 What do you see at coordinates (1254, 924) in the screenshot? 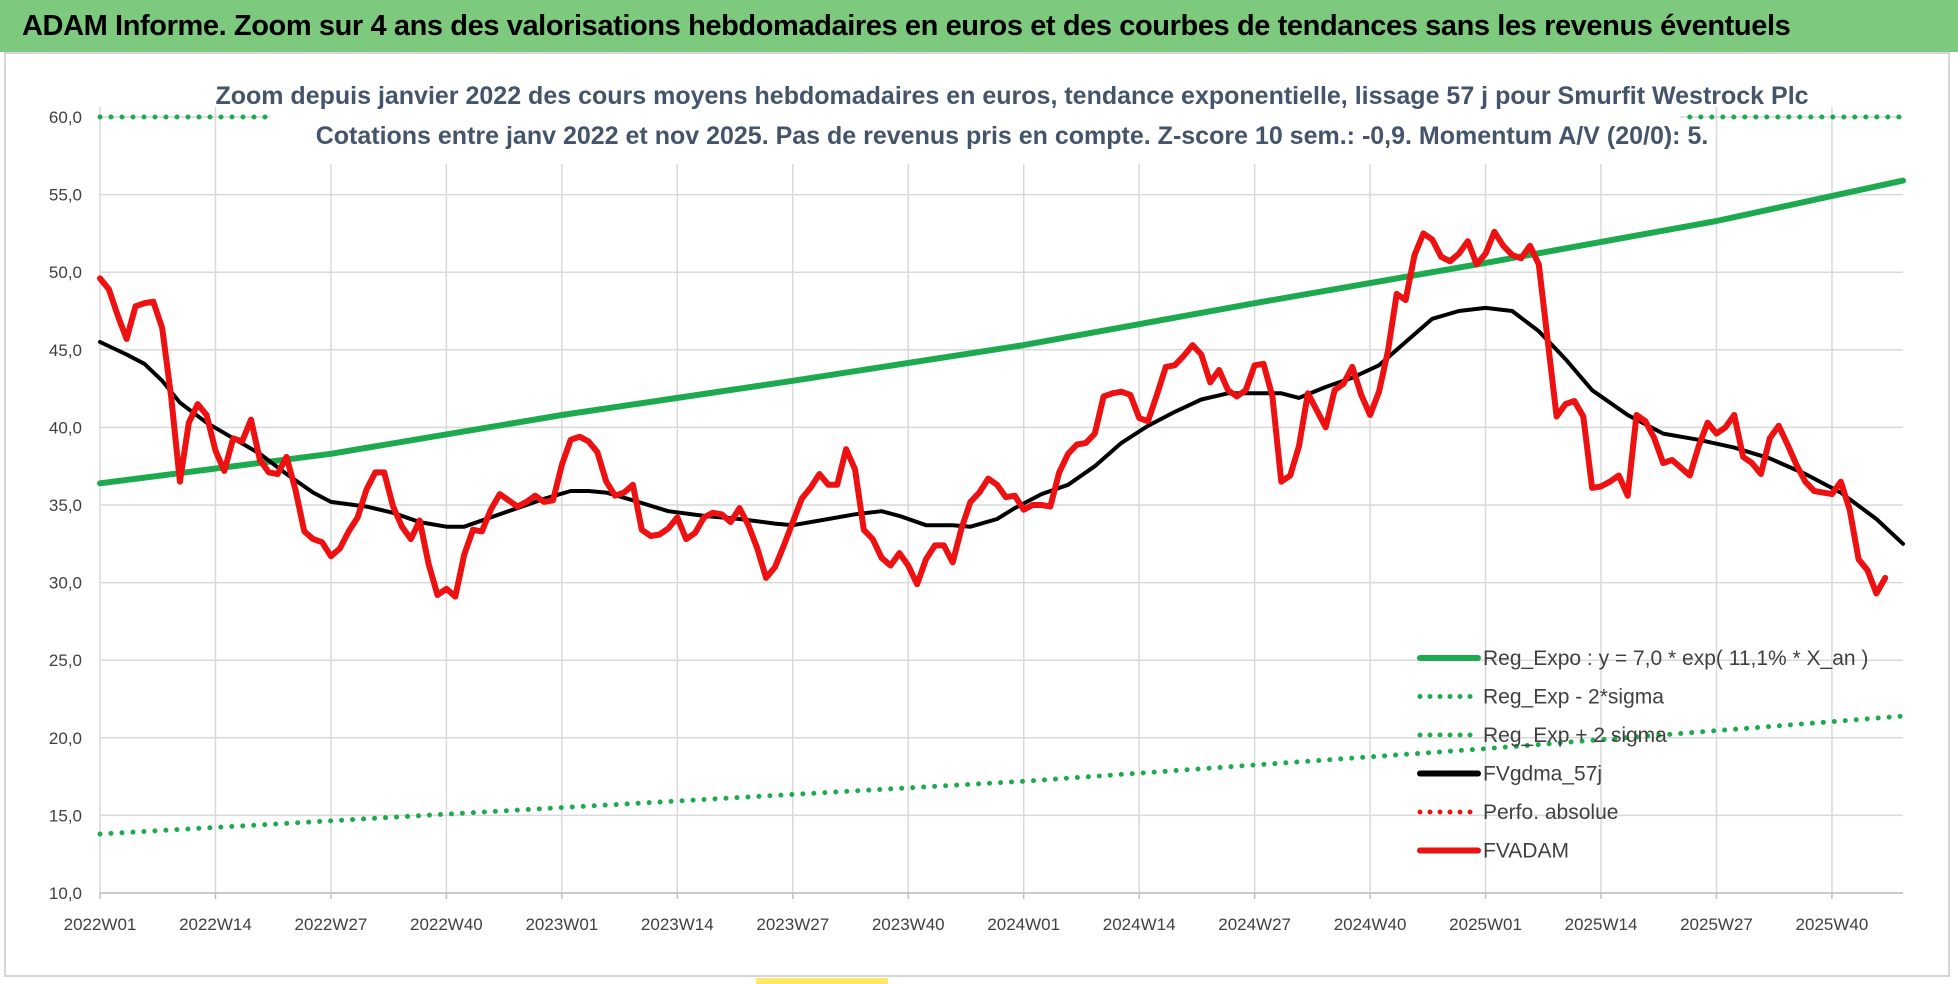
I see `x-tick-label: 2024W27` at bounding box center [1254, 924].